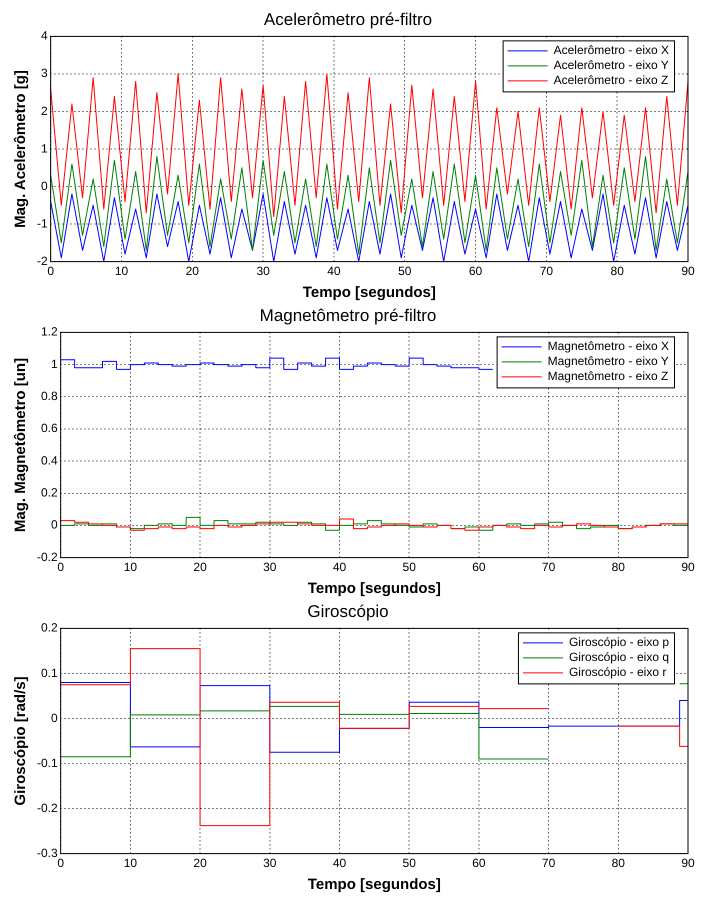 Image resolution: width=708 pixels, height=906 pixels. Describe the element at coordinates (608, 346) in the screenshot. I see `legend-label: Magnetômetro - eixo X` at that location.